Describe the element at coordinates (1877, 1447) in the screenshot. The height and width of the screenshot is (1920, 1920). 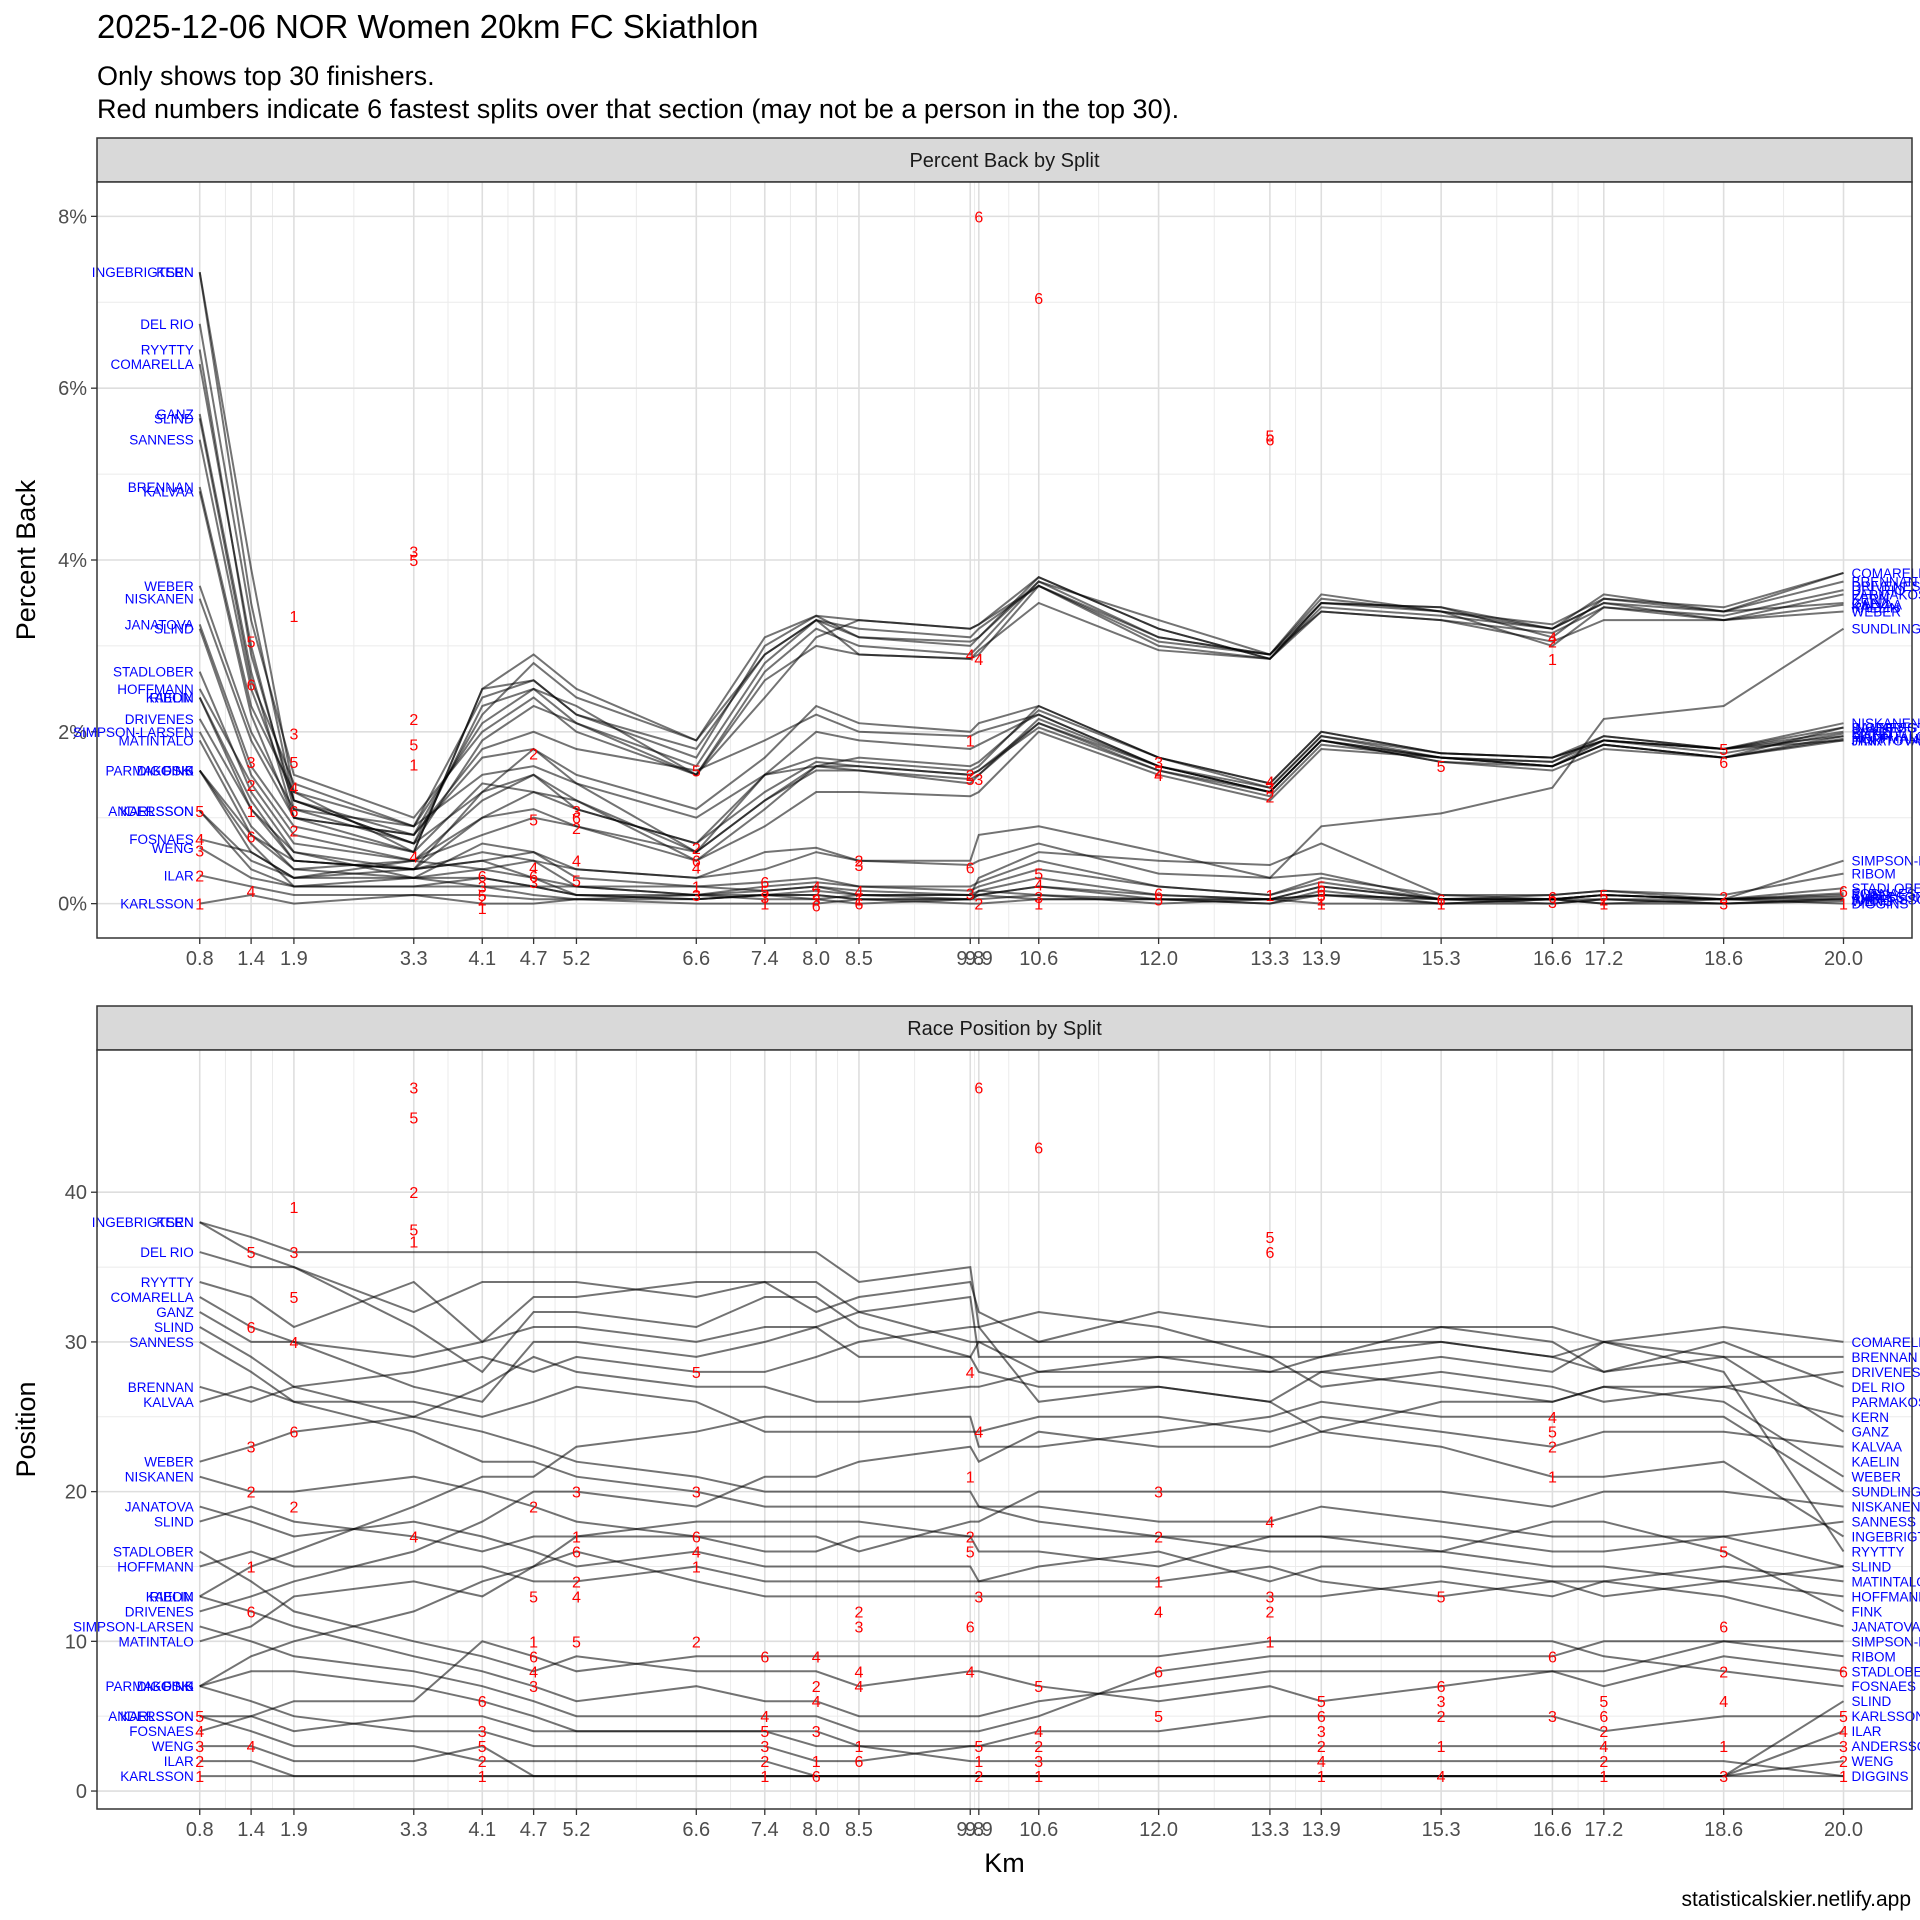
I see `end-name-label: KALVAA` at that location.